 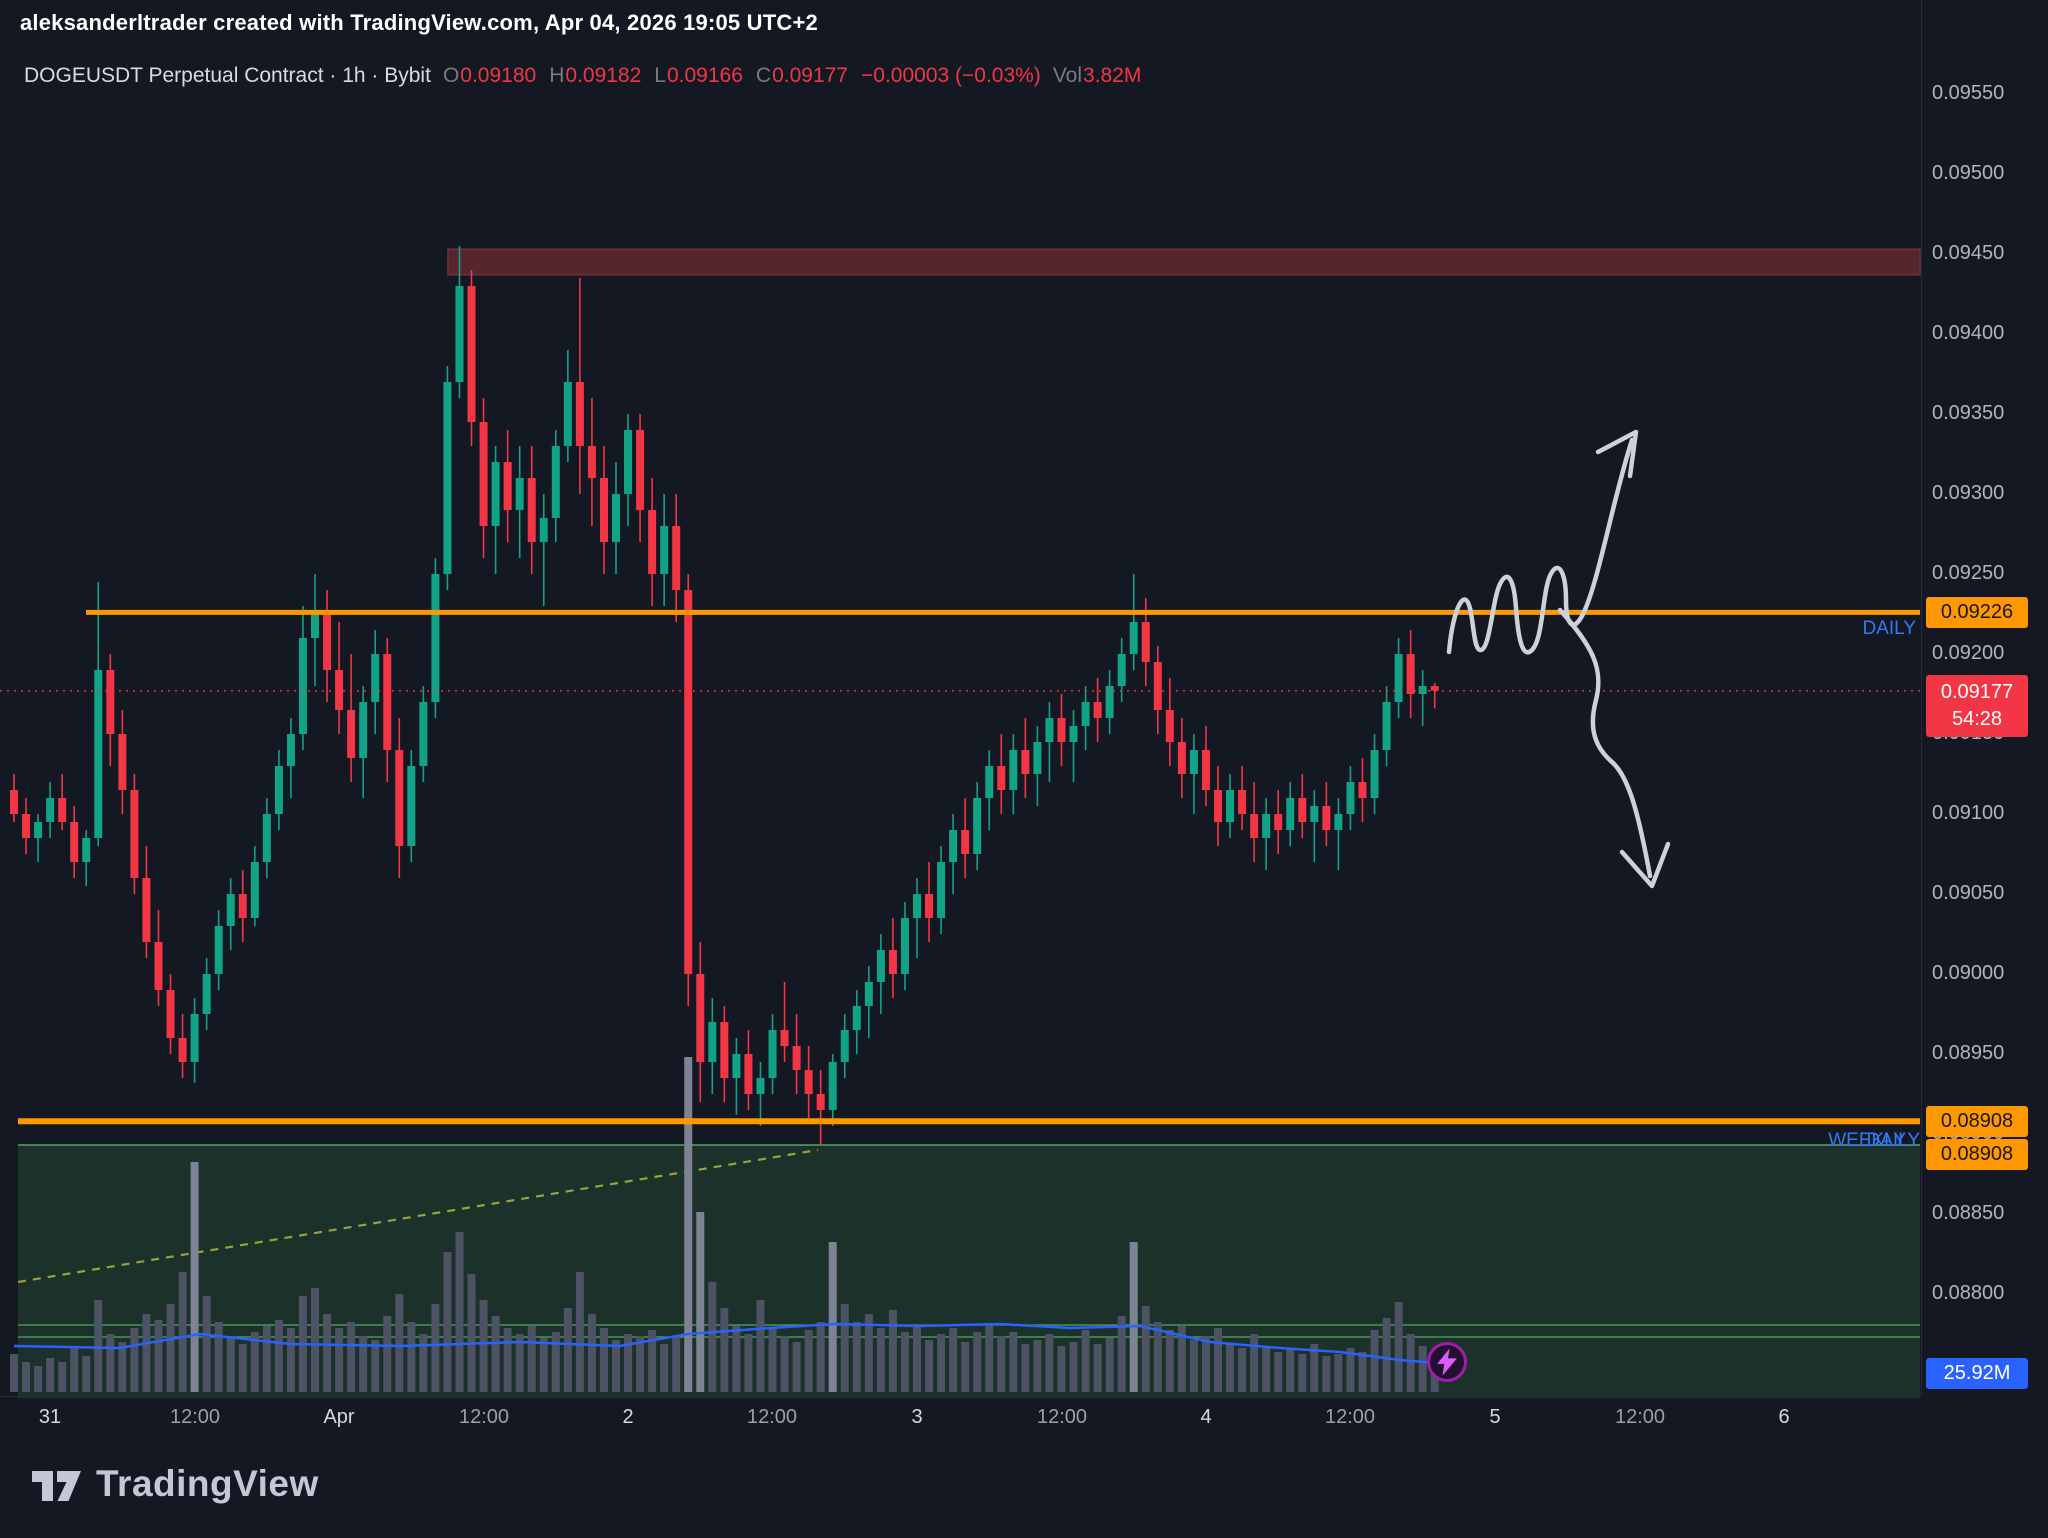 I want to click on symbol-title: DOGEUSDT Perpetual Contract · 1h · Bybit, so click(x=227, y=75).